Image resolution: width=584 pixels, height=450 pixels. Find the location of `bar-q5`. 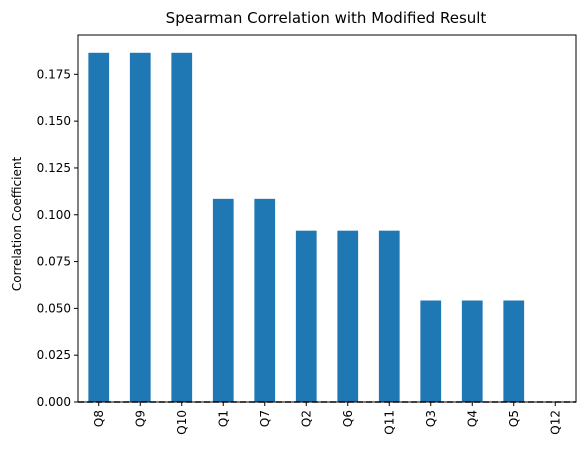

bar-q5 is located at coordinates (514, 351).